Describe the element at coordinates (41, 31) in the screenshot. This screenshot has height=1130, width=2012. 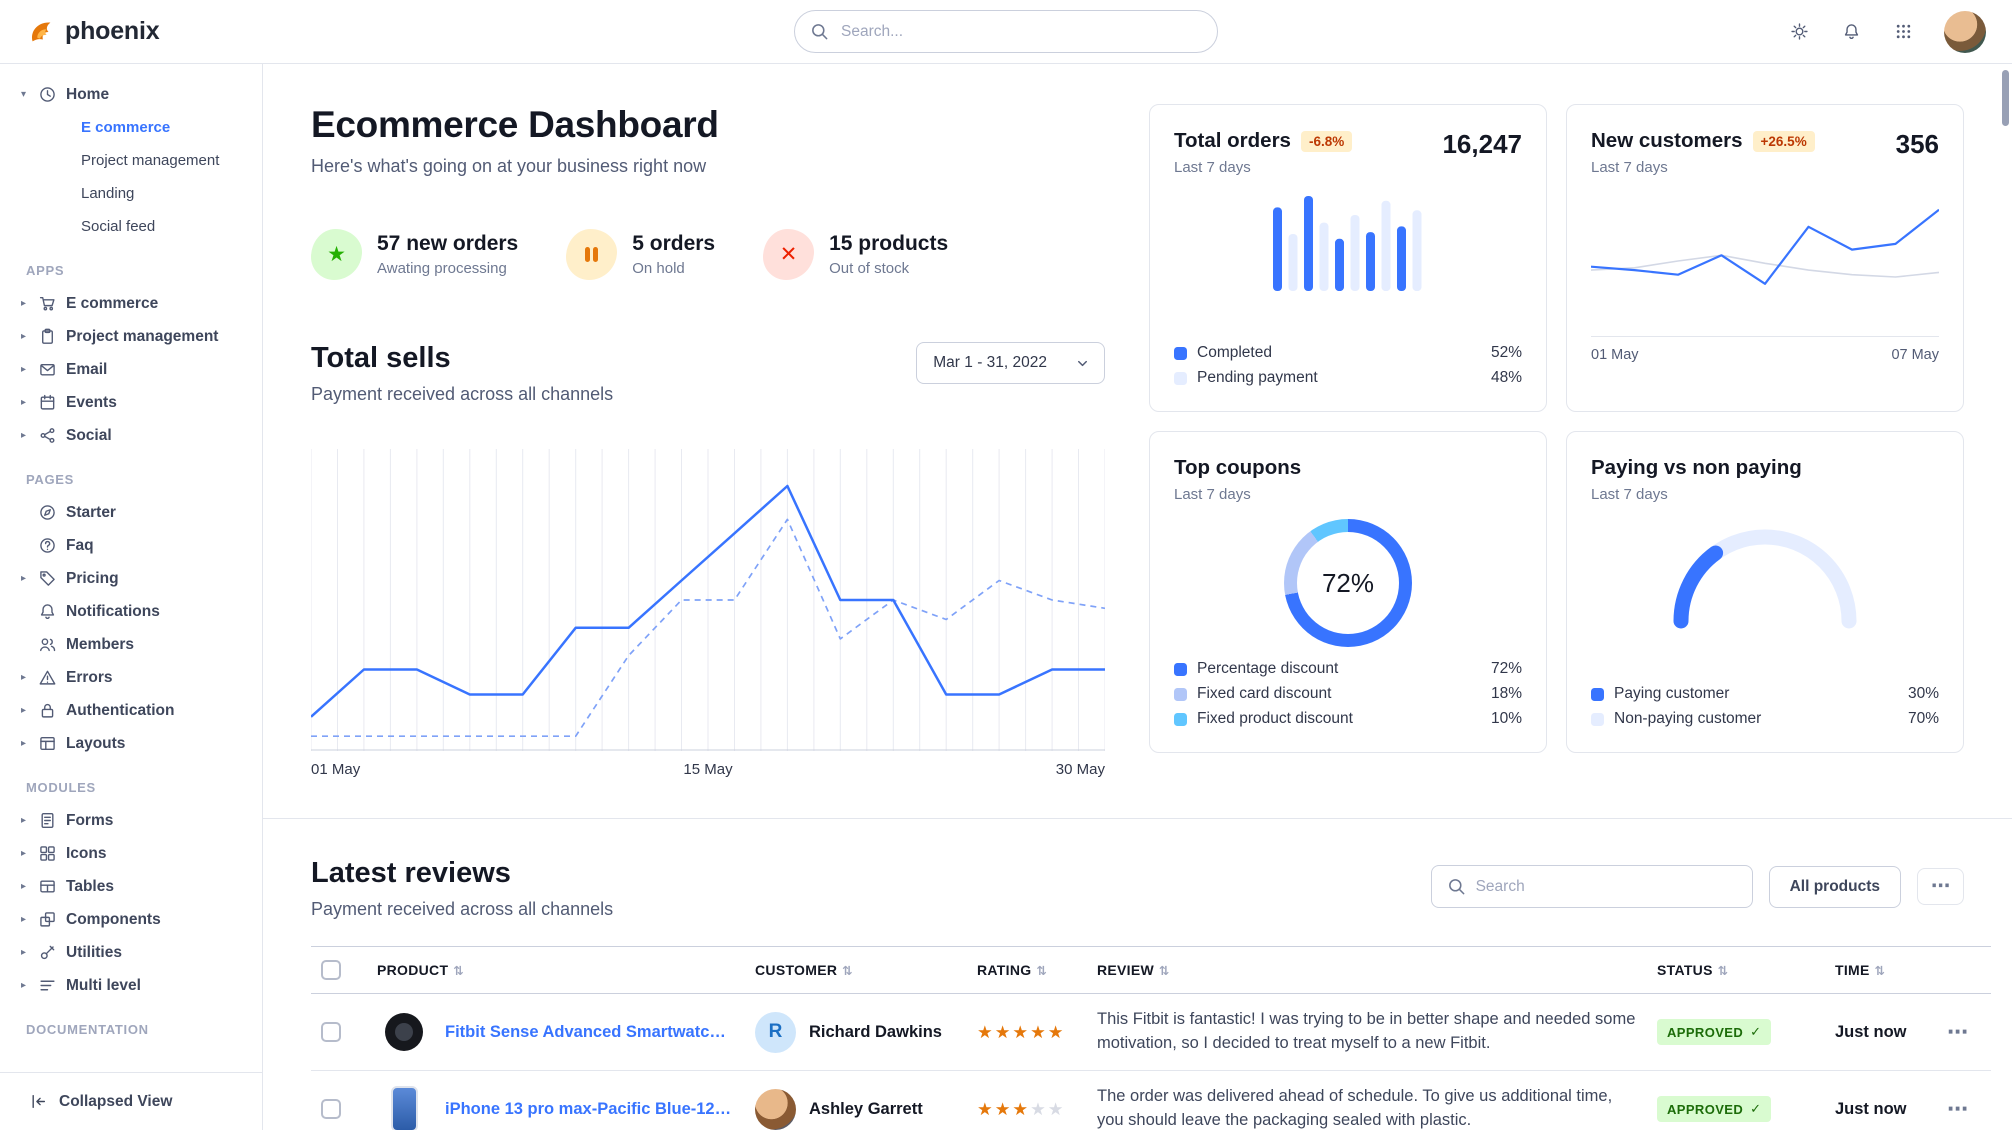
I see `phoenix-logo-icon` at that location.